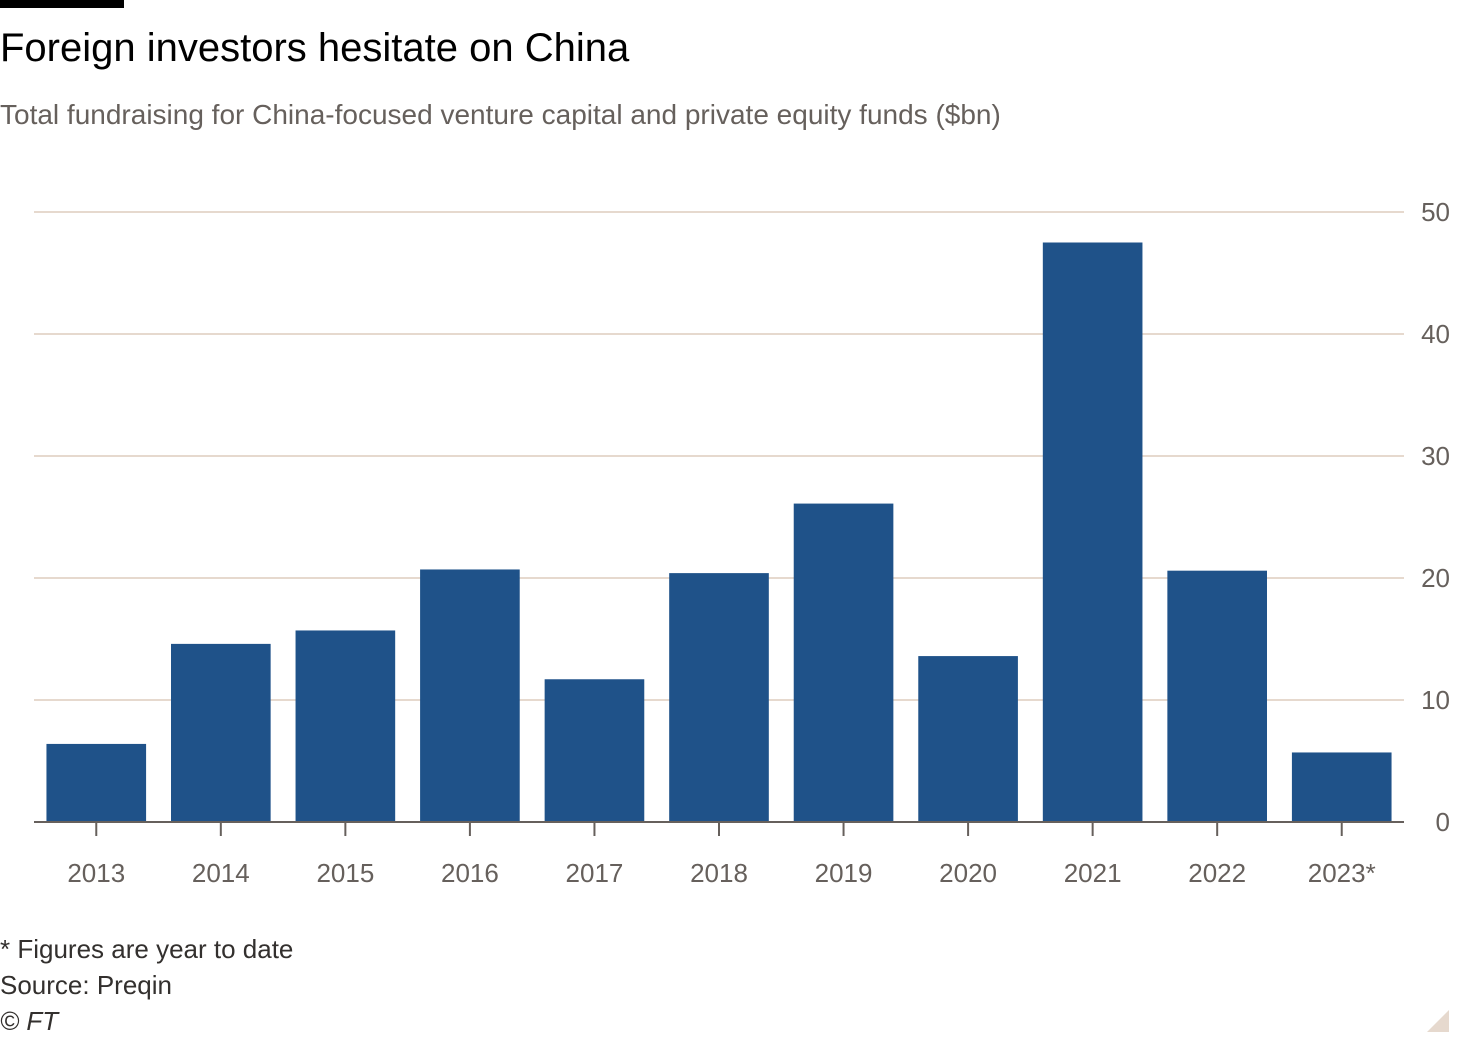 This screenshot has height=1042, width=1459. I want to click on x-tick-label: 2015, so click(345, 873).